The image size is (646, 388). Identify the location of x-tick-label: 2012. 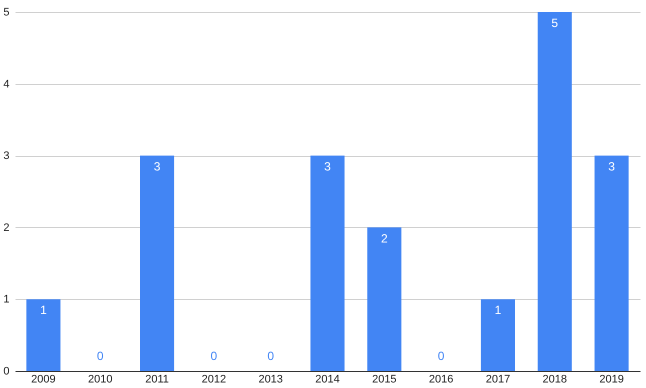
(214, 380).